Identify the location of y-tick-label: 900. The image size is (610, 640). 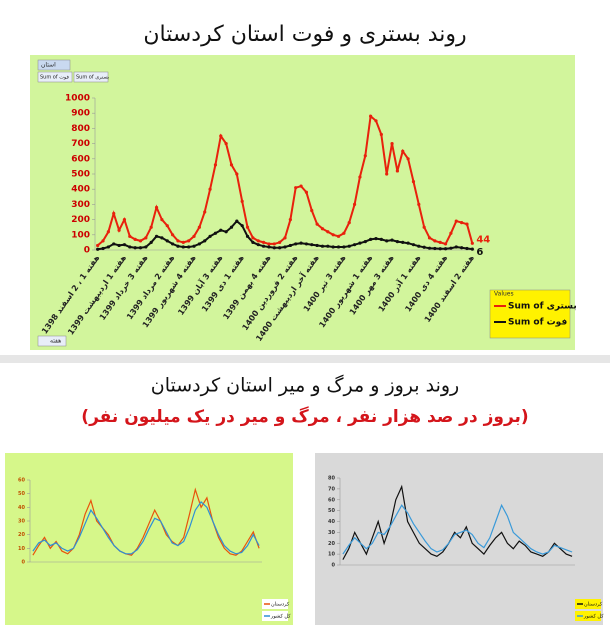
(80, 114).